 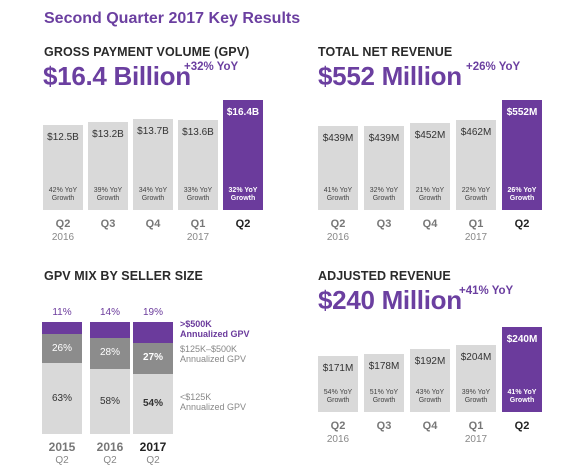 What do you see at coordinates (476, 378) in the screenshot?
I see `adjusted-bar: $204M 39% YoY Growth` at bounding box center [476, 378].